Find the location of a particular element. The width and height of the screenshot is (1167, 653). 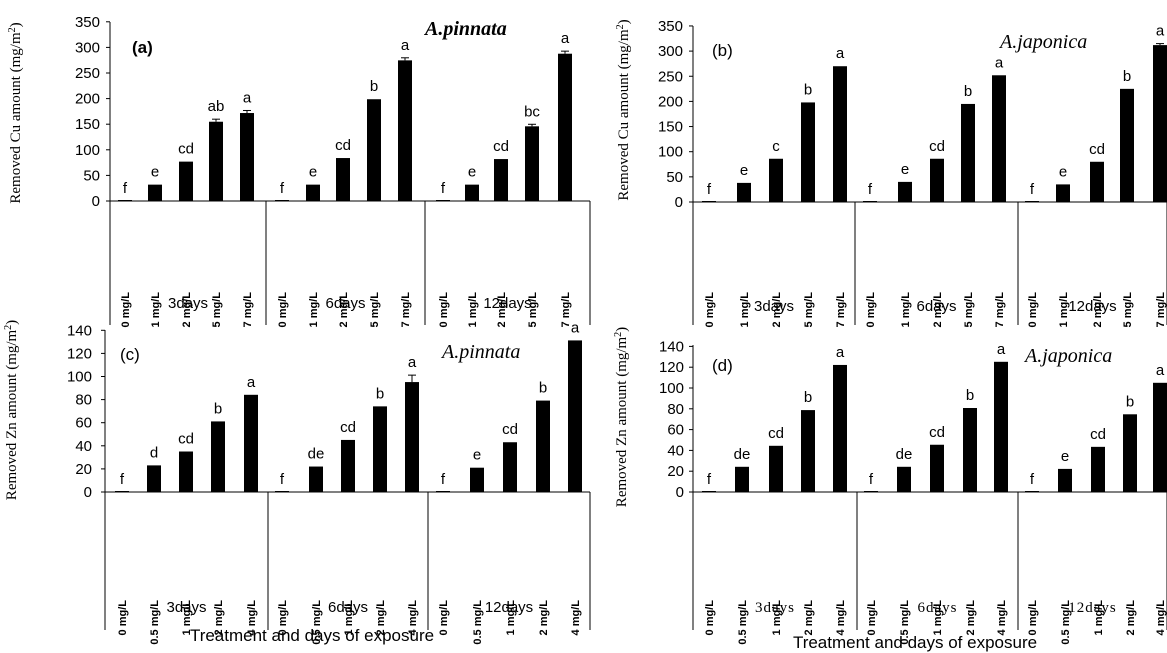

significance-letter: d is located at coordinates (154, 452).